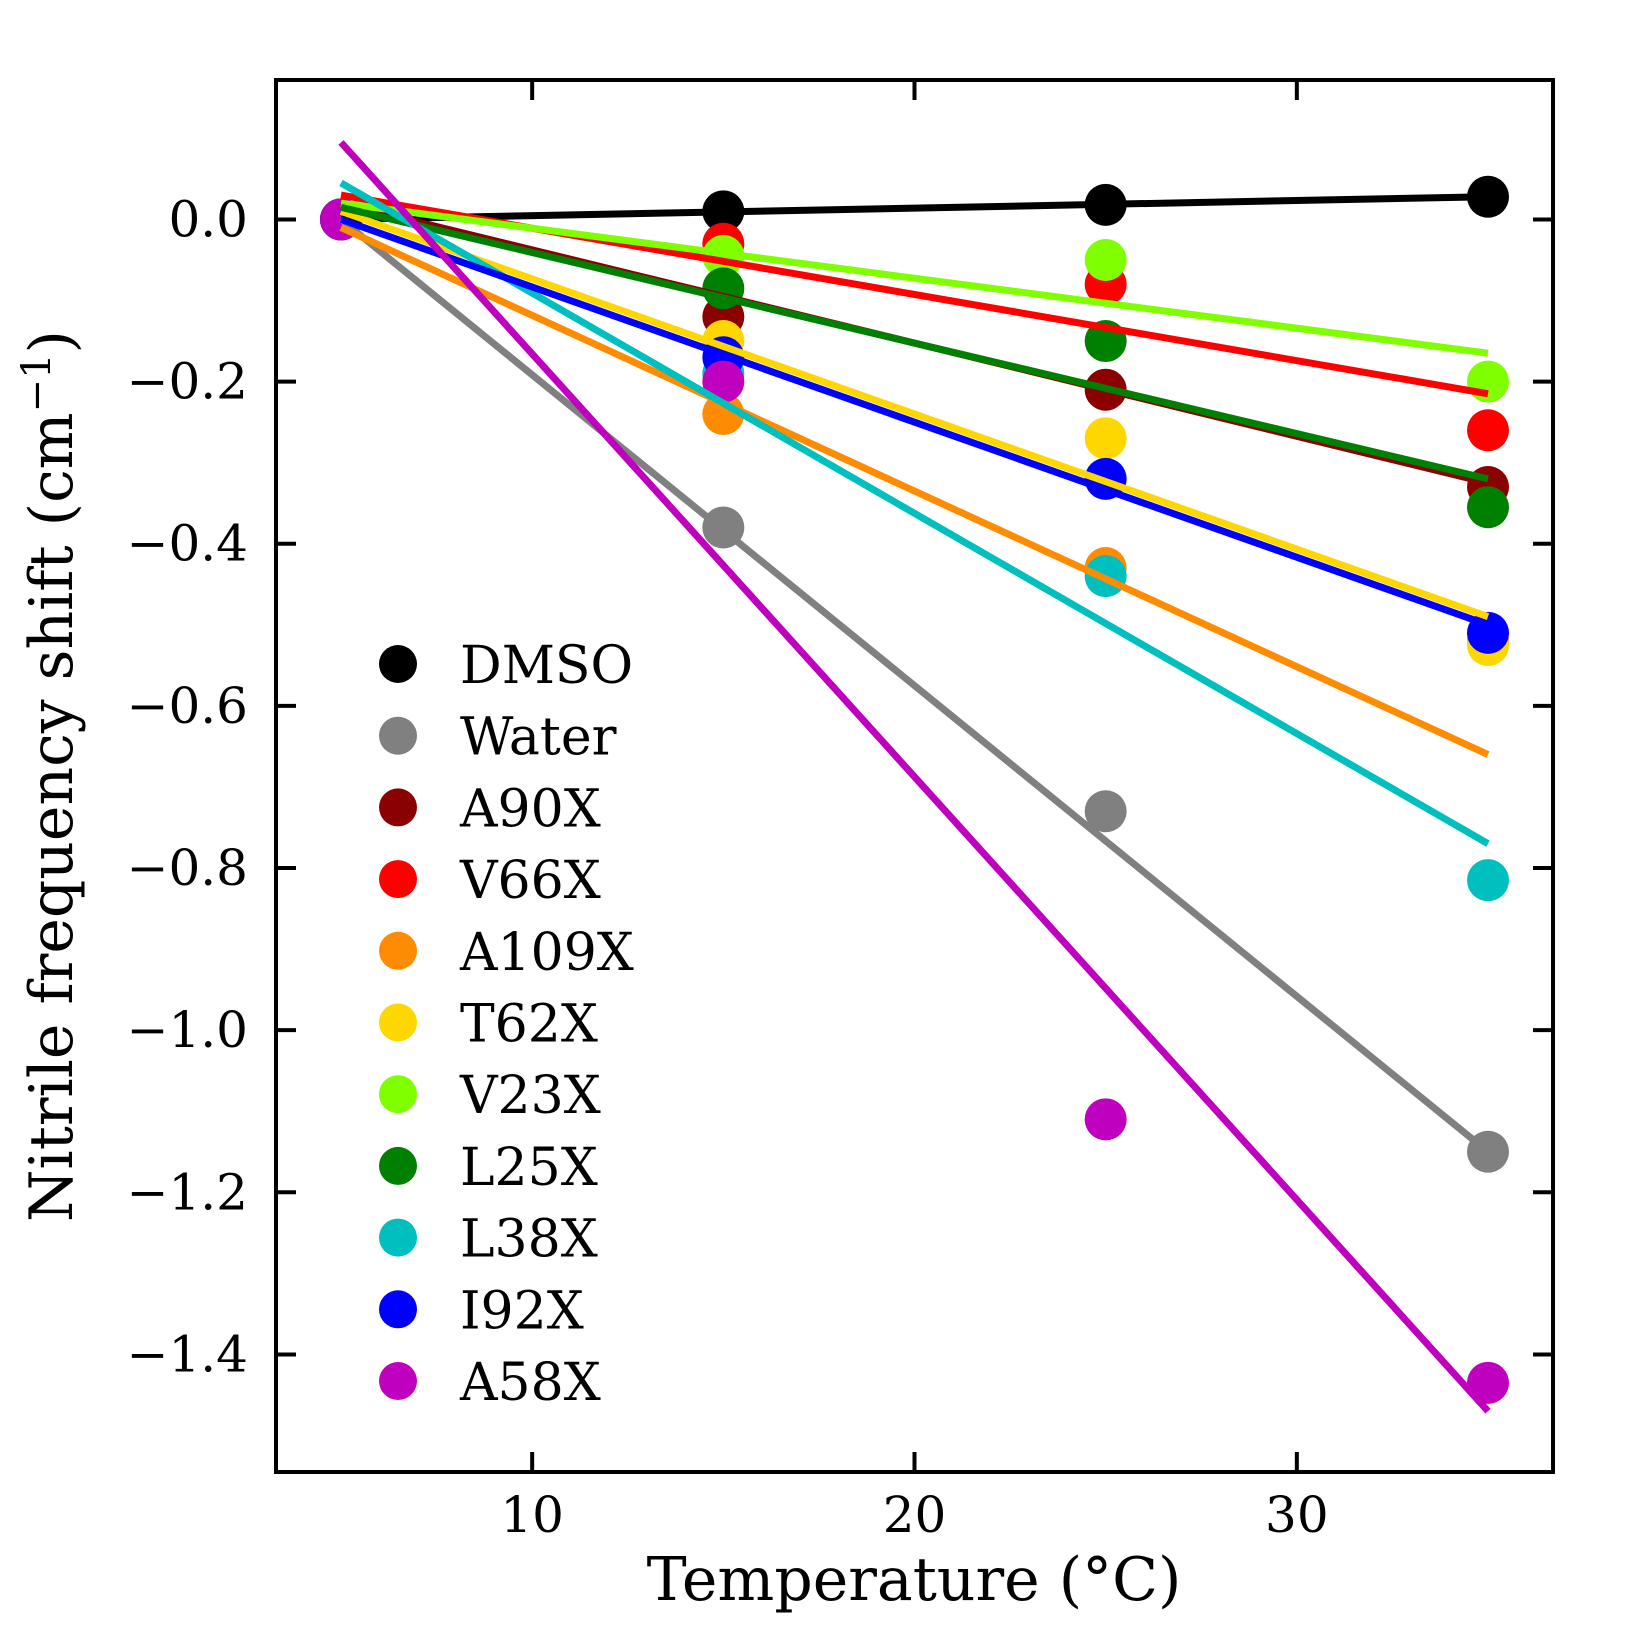 The width and height of the screenshot is (1625, 1625). I want to click on y-axis-title-close: ), so click(52, 341).